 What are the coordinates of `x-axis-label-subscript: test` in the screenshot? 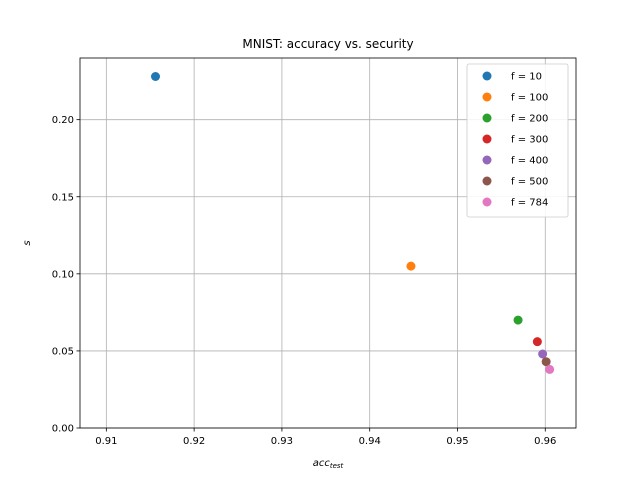 It's located at (337, 466).